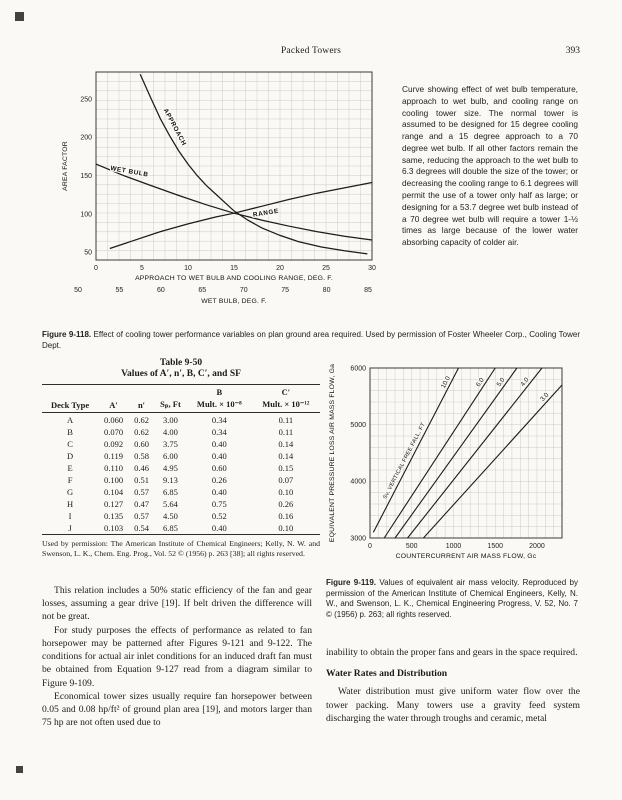  What do you see at coordinates (170, 405) in the screenshot?
I see `column-header: Sₚ, Ft` at bounding box center [170, 405].